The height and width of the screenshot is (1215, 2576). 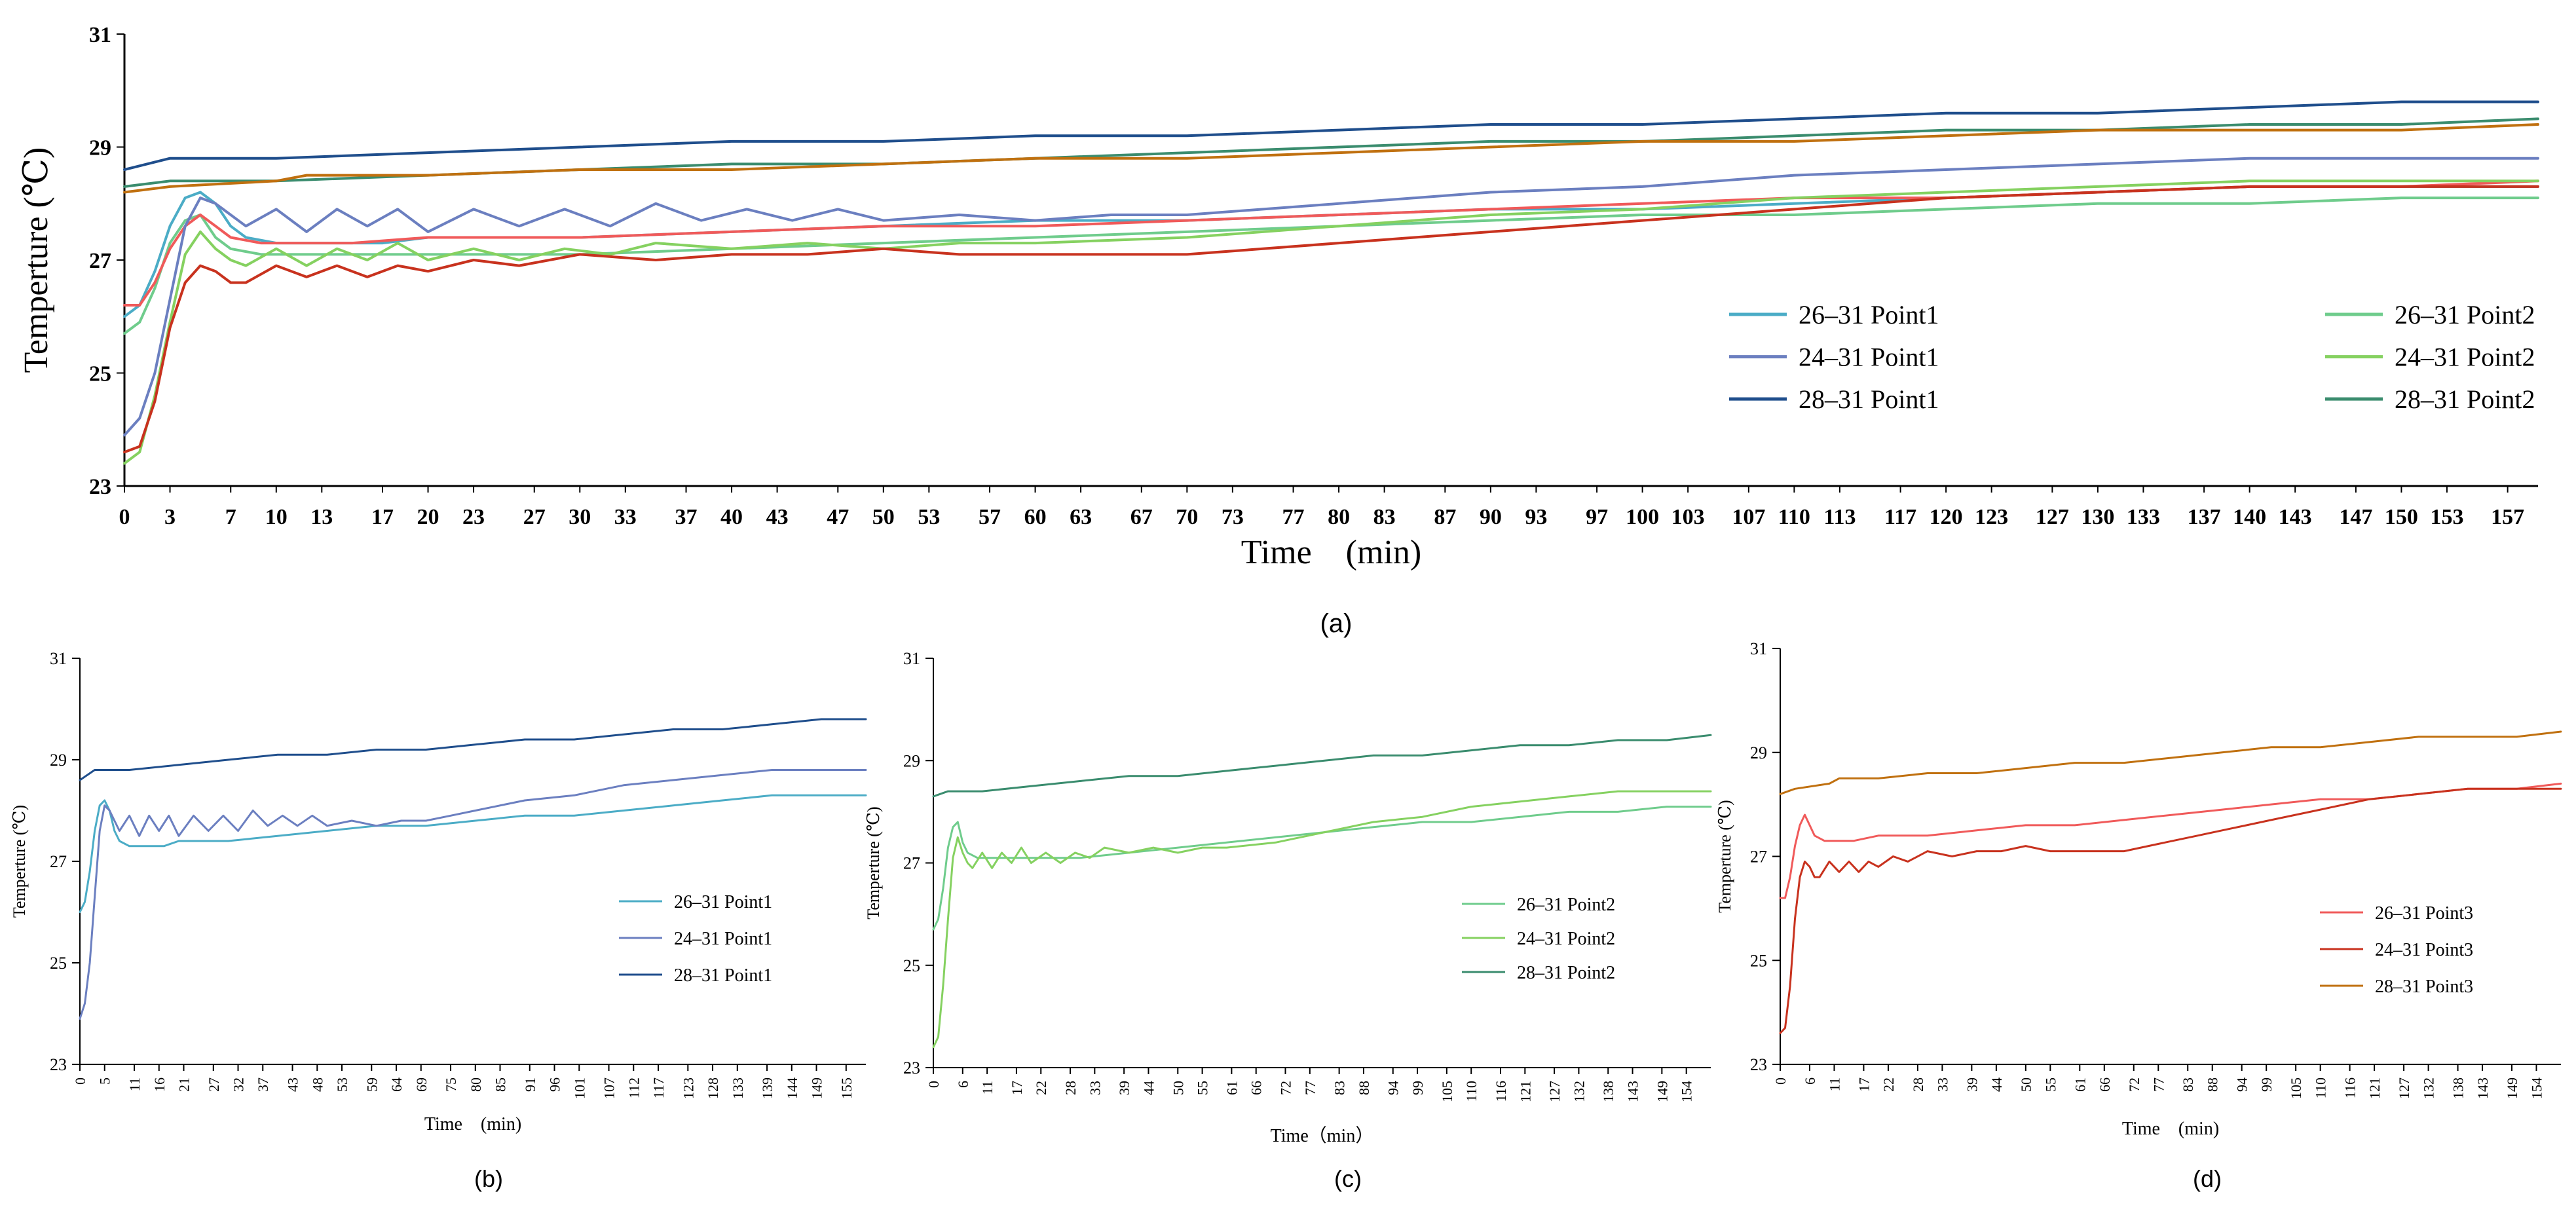 What do you see at coordinates (579, 1088) in the screenshot?
I see `x-tick-label: 101` at bounding box center [579, 1088].